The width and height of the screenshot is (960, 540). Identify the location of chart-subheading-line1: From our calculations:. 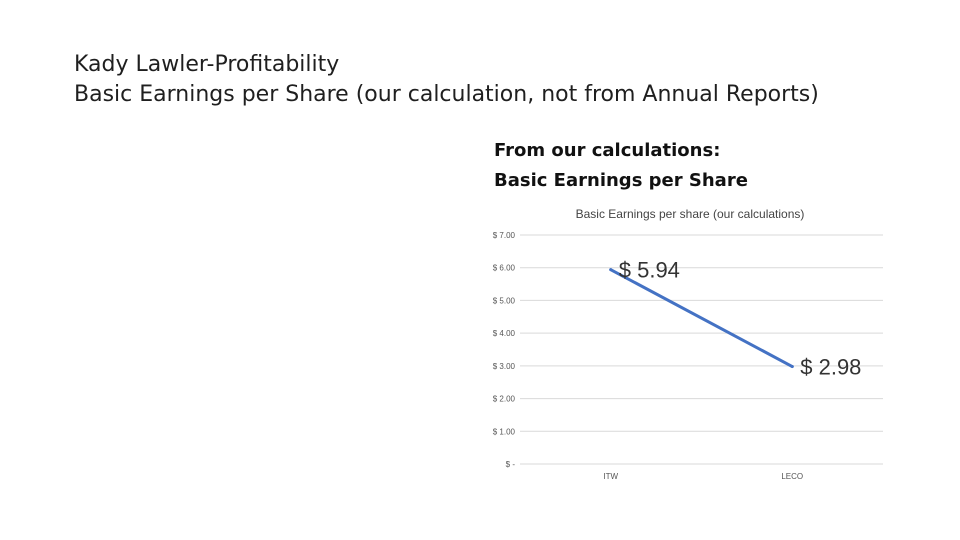
(607, 150).